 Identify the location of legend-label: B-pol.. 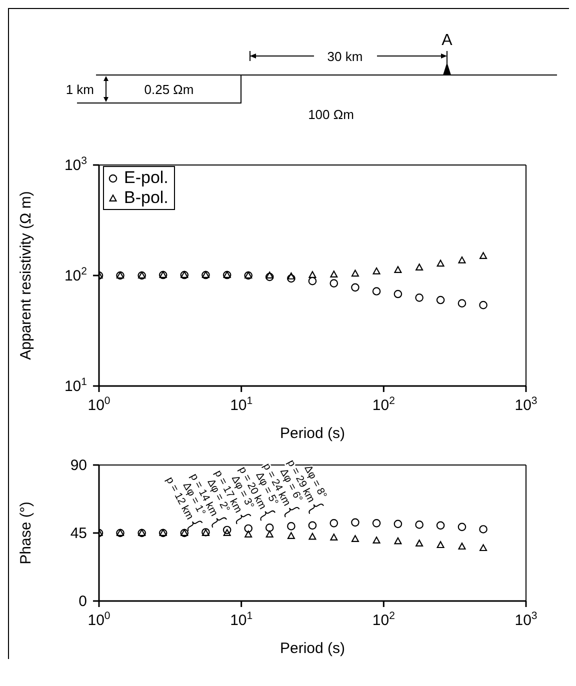
(146, 198).